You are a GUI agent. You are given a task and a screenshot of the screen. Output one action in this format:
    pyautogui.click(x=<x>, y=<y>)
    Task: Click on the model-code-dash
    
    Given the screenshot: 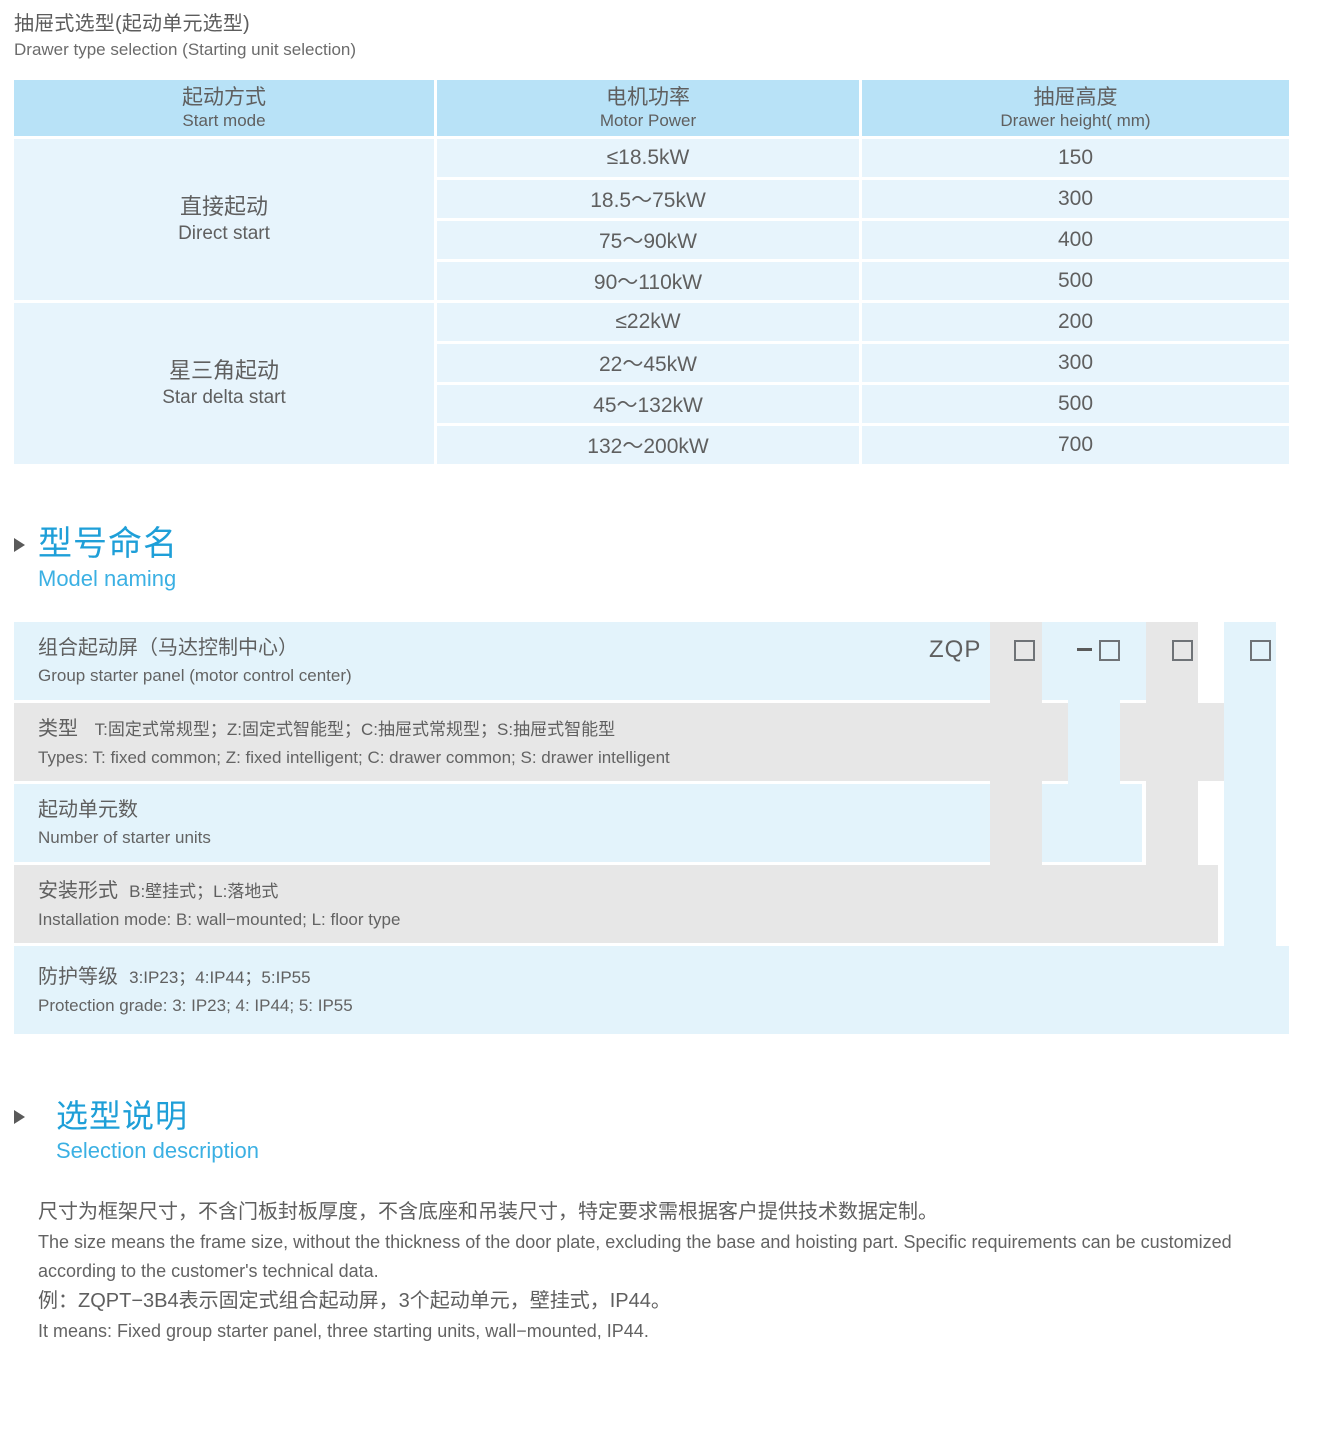 What is the action you would take?
    pyautogui.click(x=1084, y=649)
    